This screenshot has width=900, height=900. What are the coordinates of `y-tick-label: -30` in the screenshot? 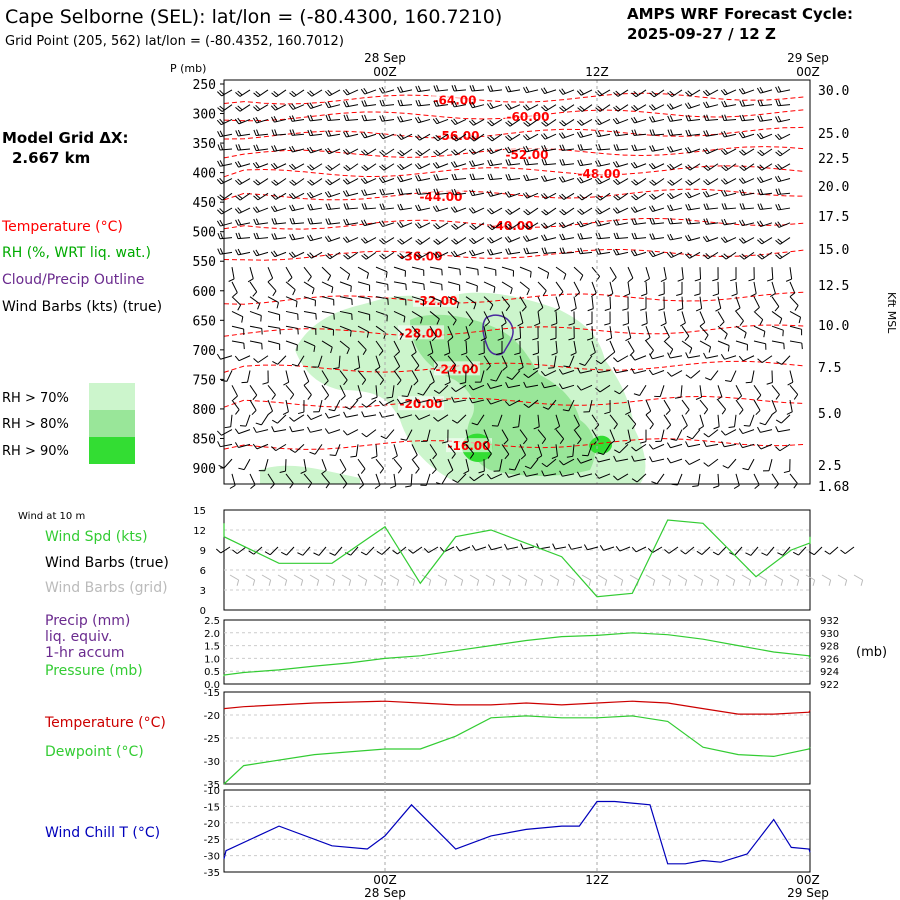 It's located at (212, 857).